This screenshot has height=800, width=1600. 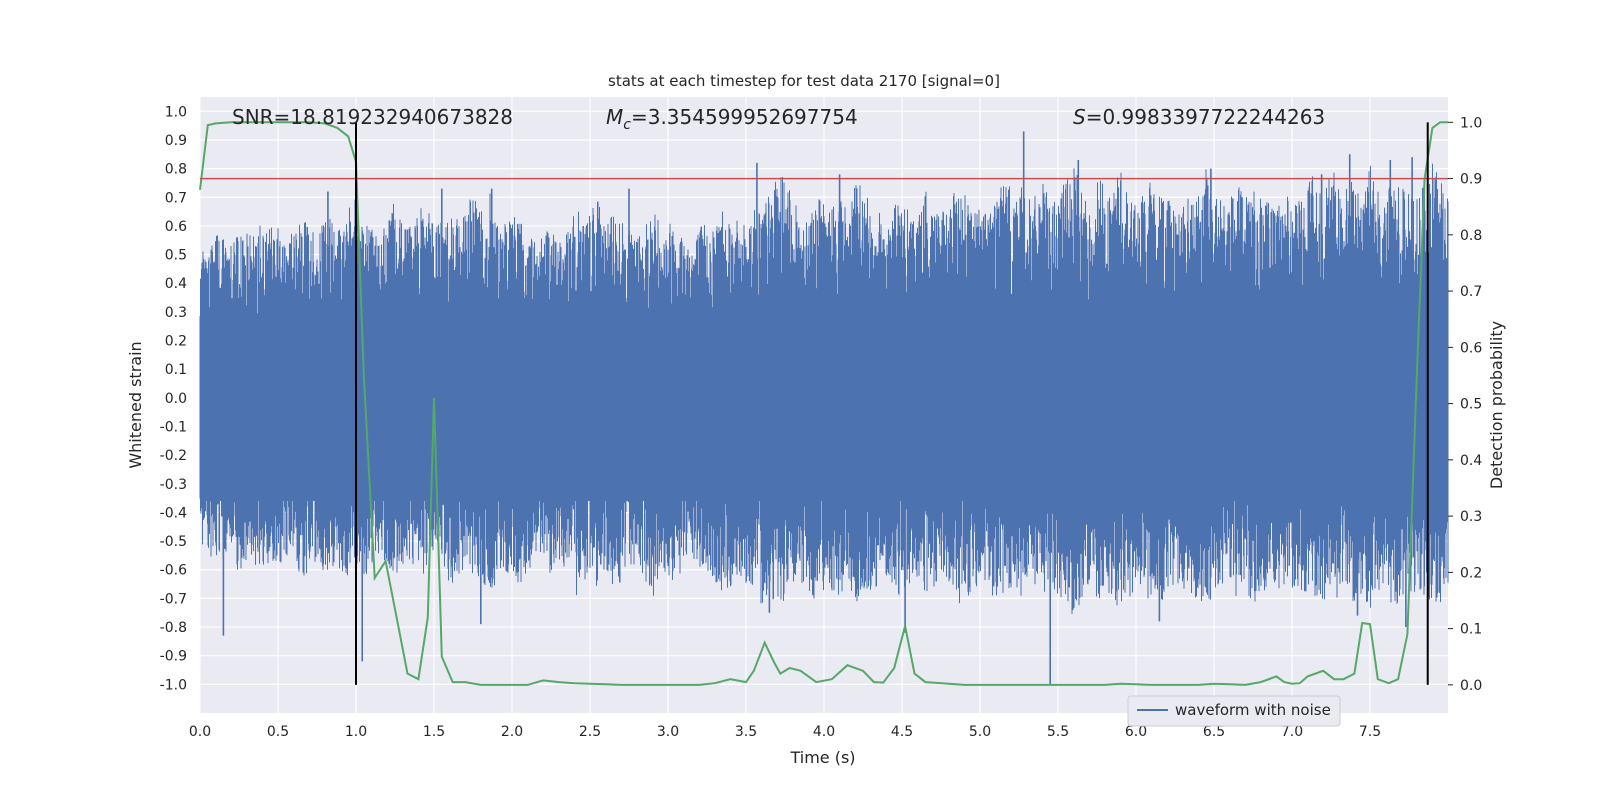 What do you see at coordinates (356, 732) in the screenshot?
I see `x-tick-label: 1.0` at bounding box center [356, 732].